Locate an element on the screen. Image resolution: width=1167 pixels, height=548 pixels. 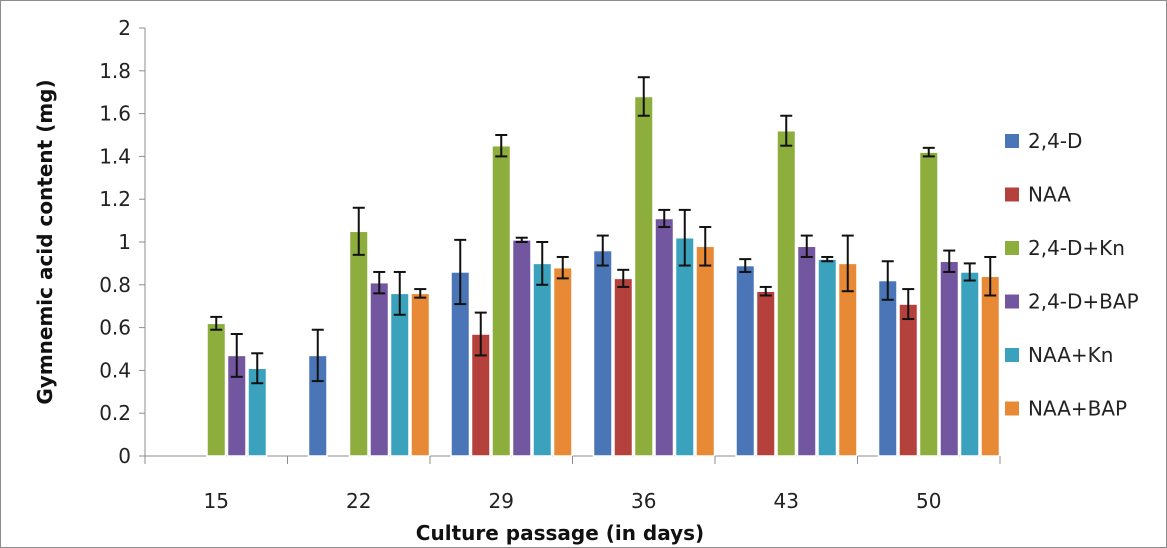
y-axis-ticks: 0 0.2 0.4 0.6 0.8 1 1.2 1.4 1.6 1.8 2 is located at coordinates (122, 242).